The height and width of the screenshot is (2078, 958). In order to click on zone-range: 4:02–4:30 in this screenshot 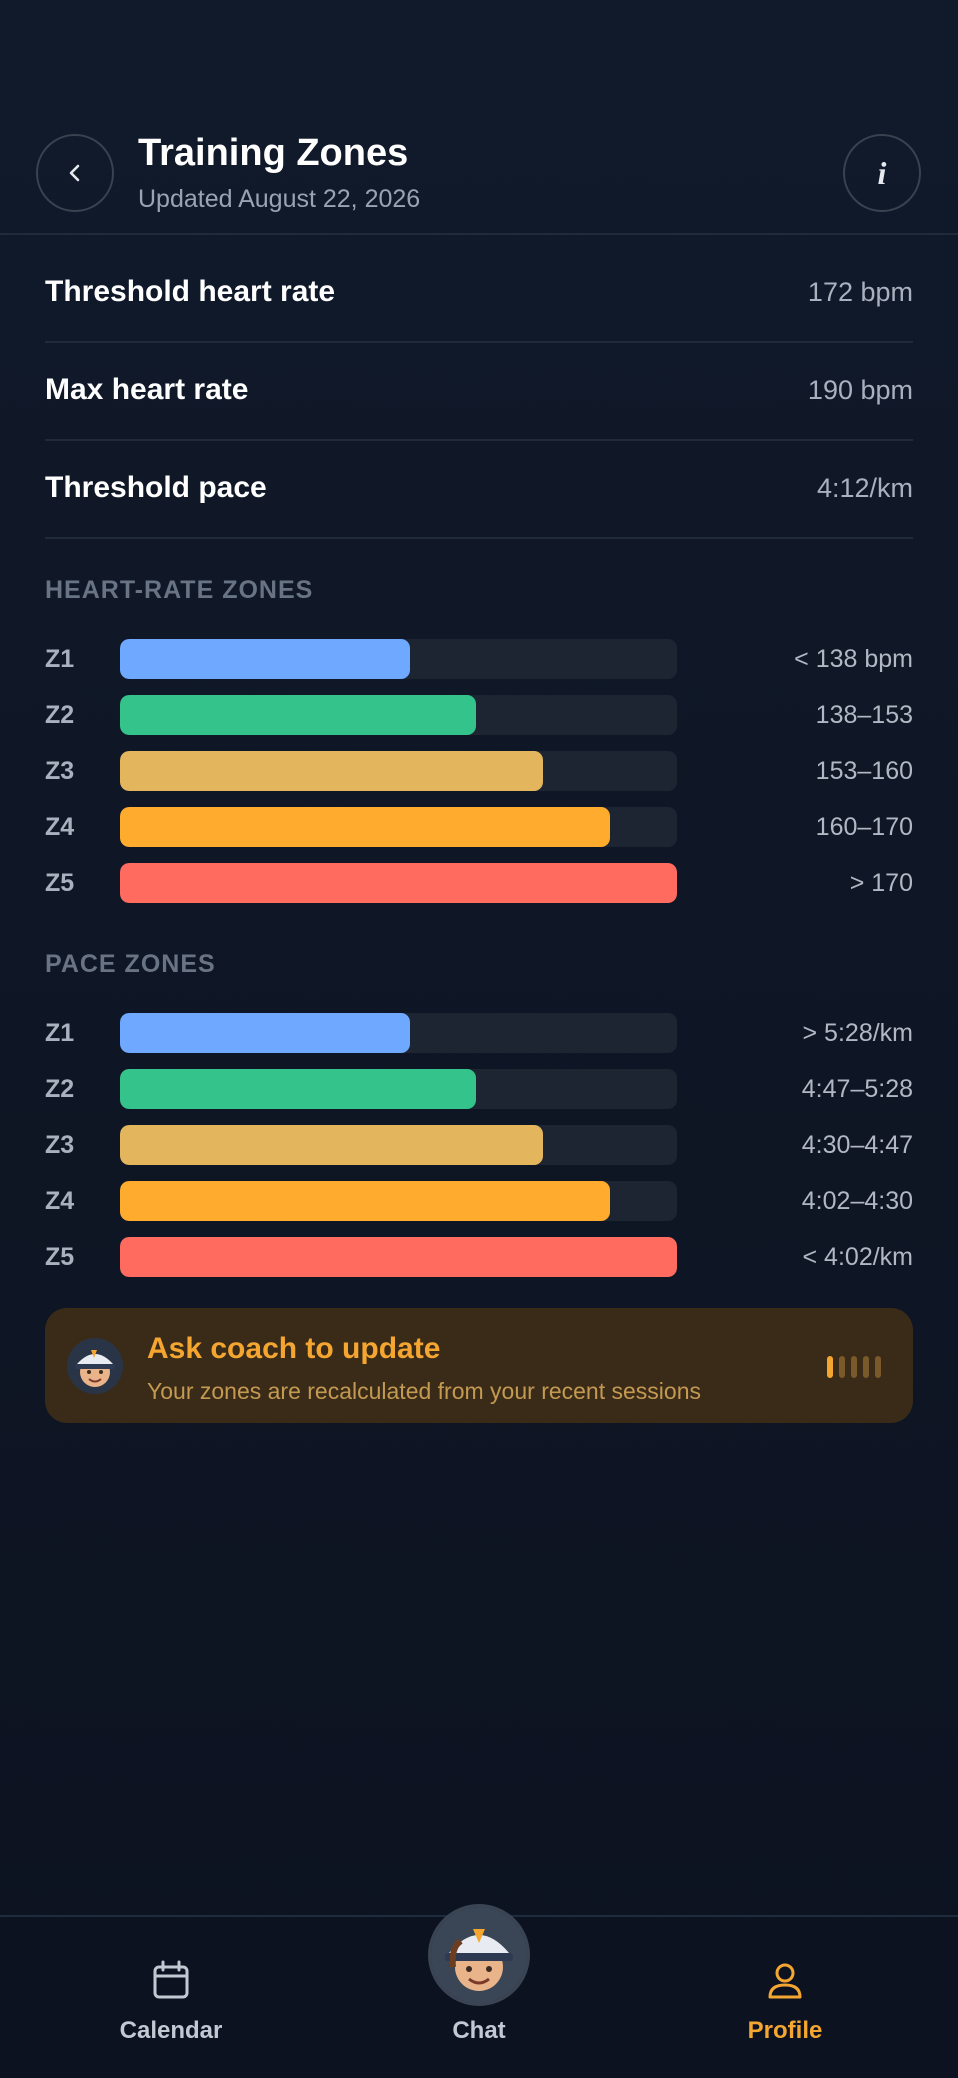, I will do `click(857, 1201)`.